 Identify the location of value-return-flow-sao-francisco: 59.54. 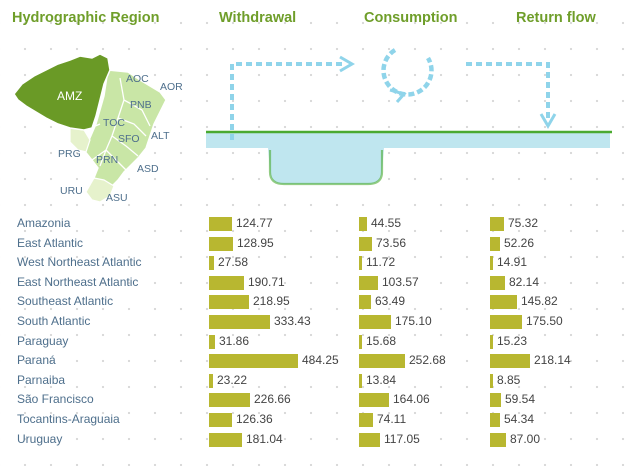
(520, 399).